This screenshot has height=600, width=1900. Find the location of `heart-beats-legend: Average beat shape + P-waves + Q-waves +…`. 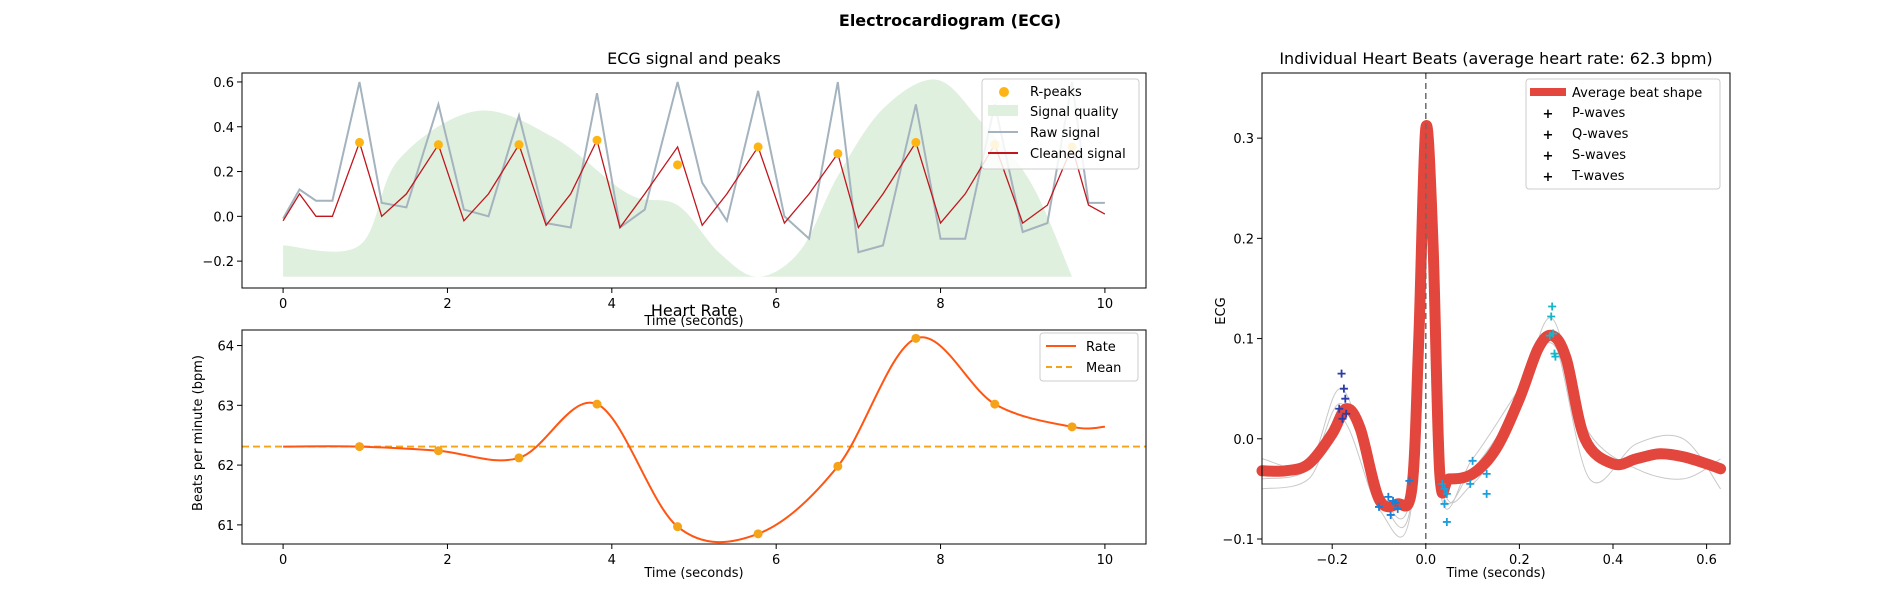

heart-beats-legend: Average beat shape + P-waves + Q-waves +… is located at coordinates (1623, 134).